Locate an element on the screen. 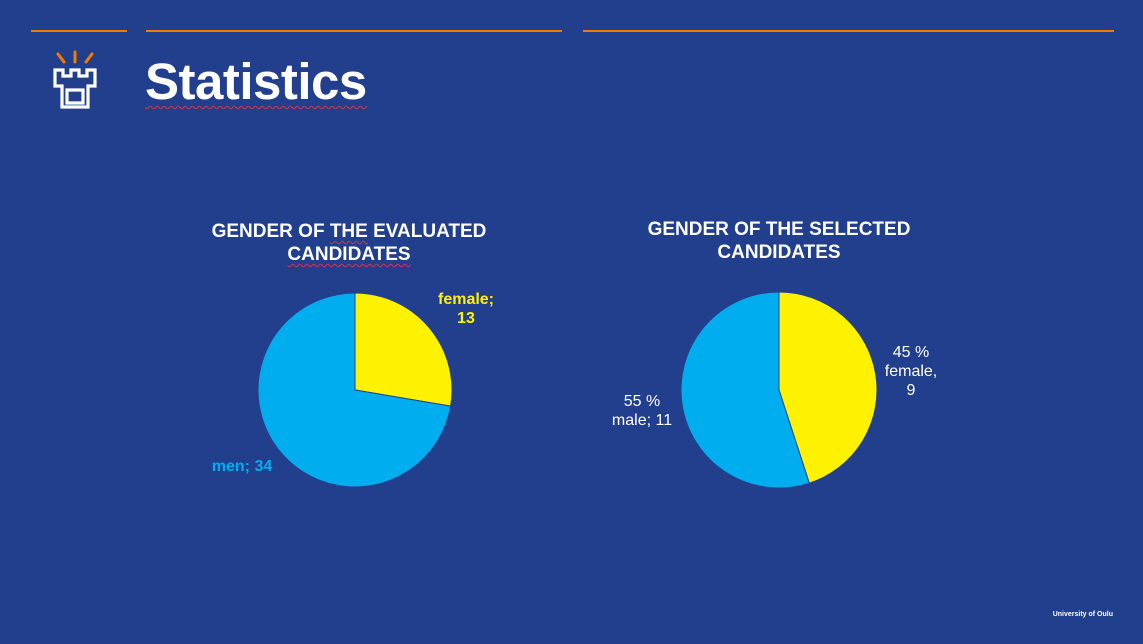  chart-2-pie is located at coordinates (779, 390).